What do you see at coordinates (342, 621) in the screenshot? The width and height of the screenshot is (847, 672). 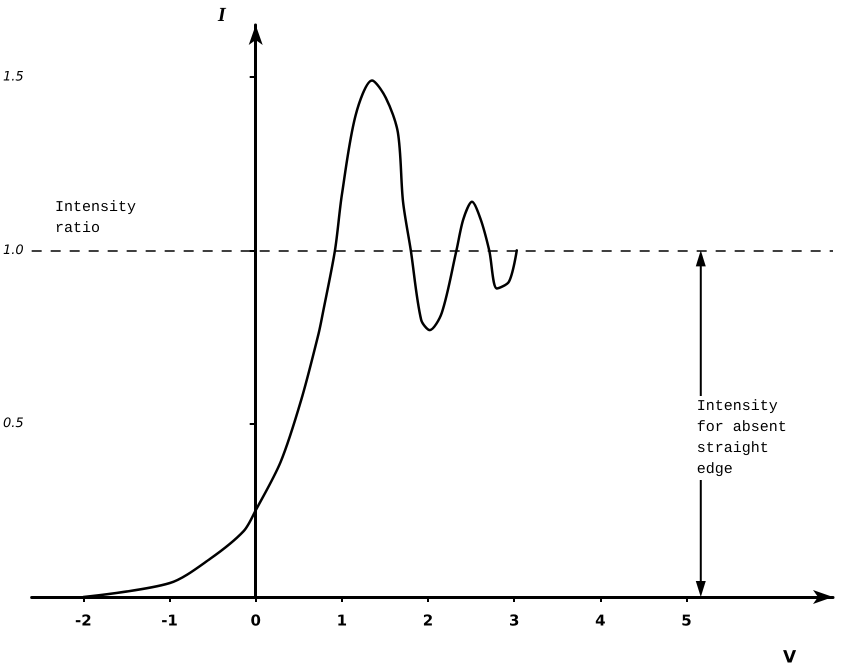 I see `x-tick-label: 1` at bounding box center [342, 621].